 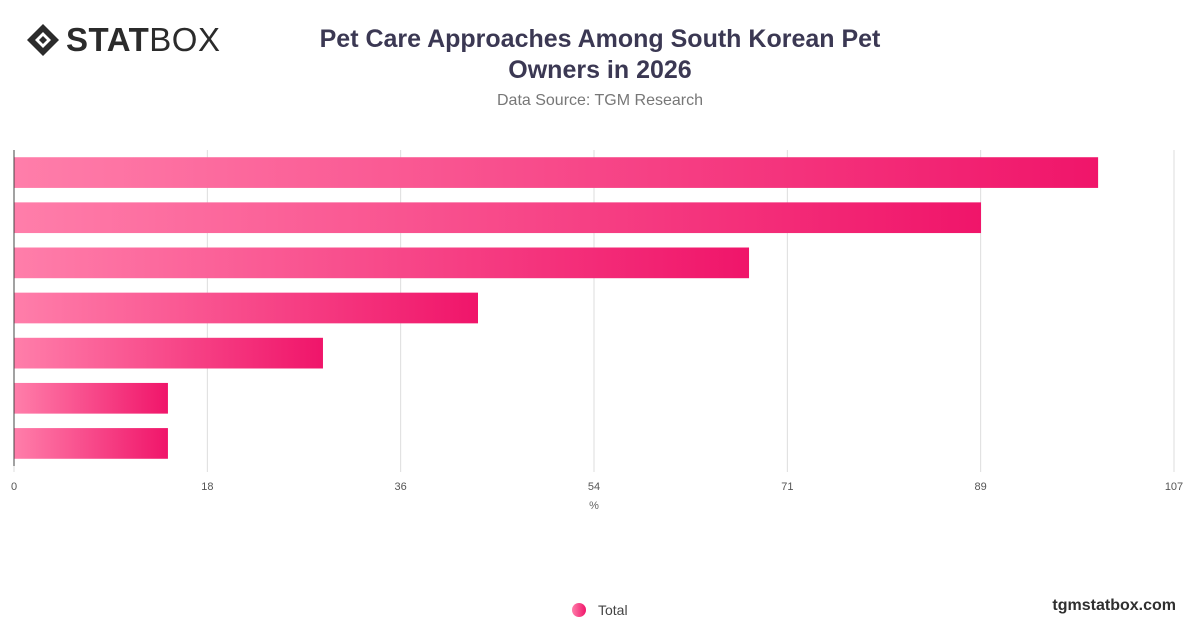 I want to click on legend-label: Total, so click(x=613, y=610).